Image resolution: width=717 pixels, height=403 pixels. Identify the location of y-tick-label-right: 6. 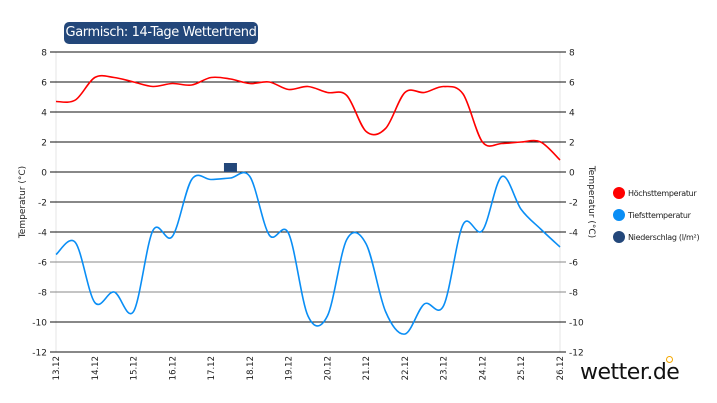
(572, 84).